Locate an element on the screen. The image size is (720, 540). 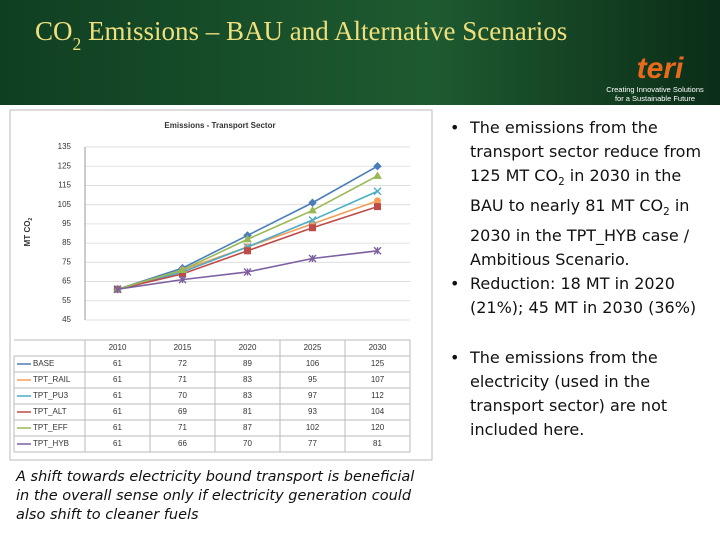
y-tick-label: 75 is located at coordinates (66, 261).